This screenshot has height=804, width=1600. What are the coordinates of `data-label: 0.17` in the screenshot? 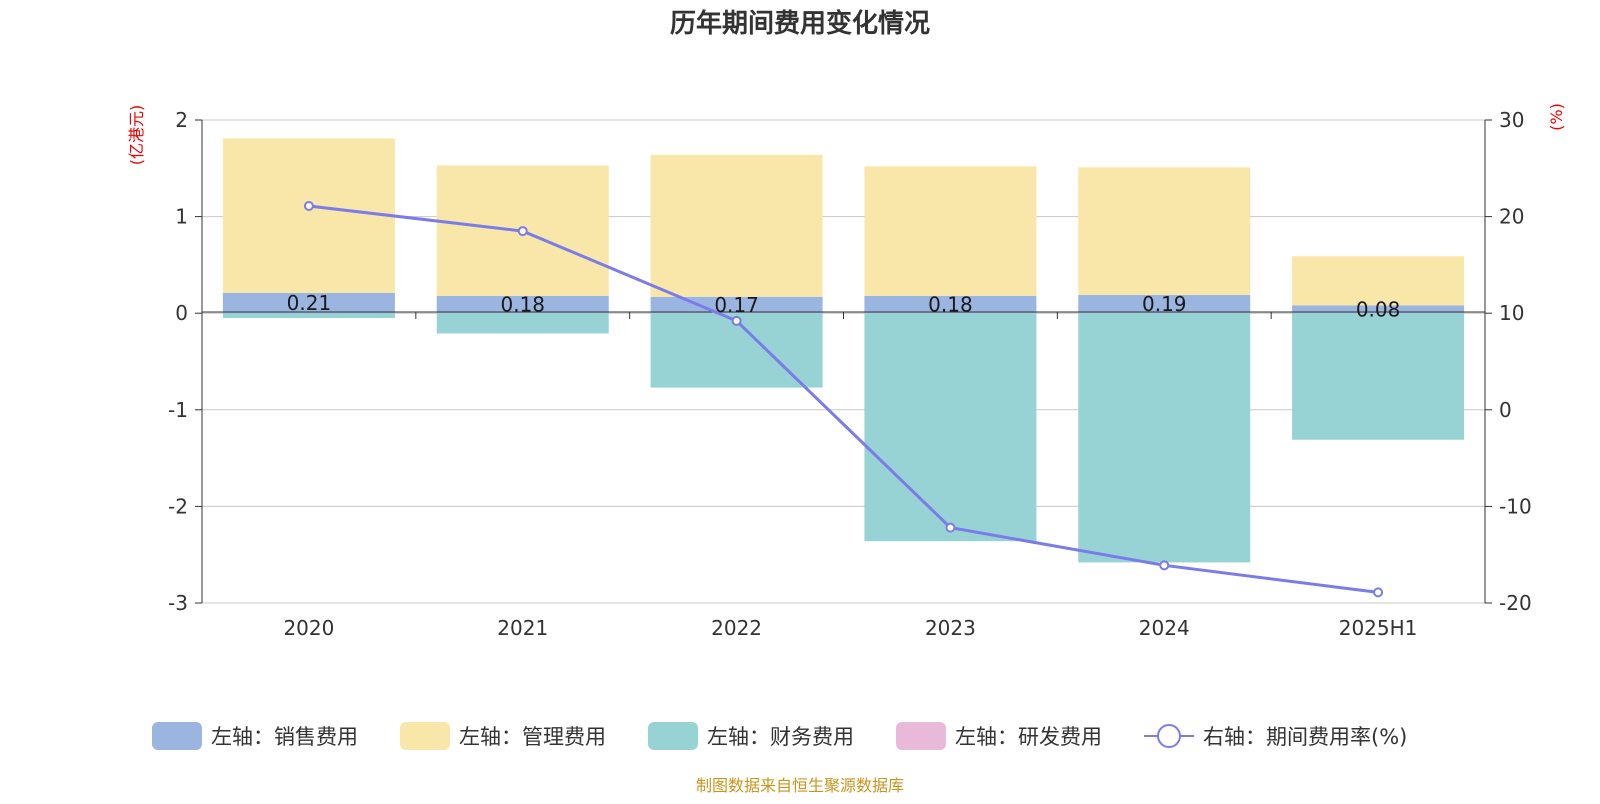 It's located at (736, 305).